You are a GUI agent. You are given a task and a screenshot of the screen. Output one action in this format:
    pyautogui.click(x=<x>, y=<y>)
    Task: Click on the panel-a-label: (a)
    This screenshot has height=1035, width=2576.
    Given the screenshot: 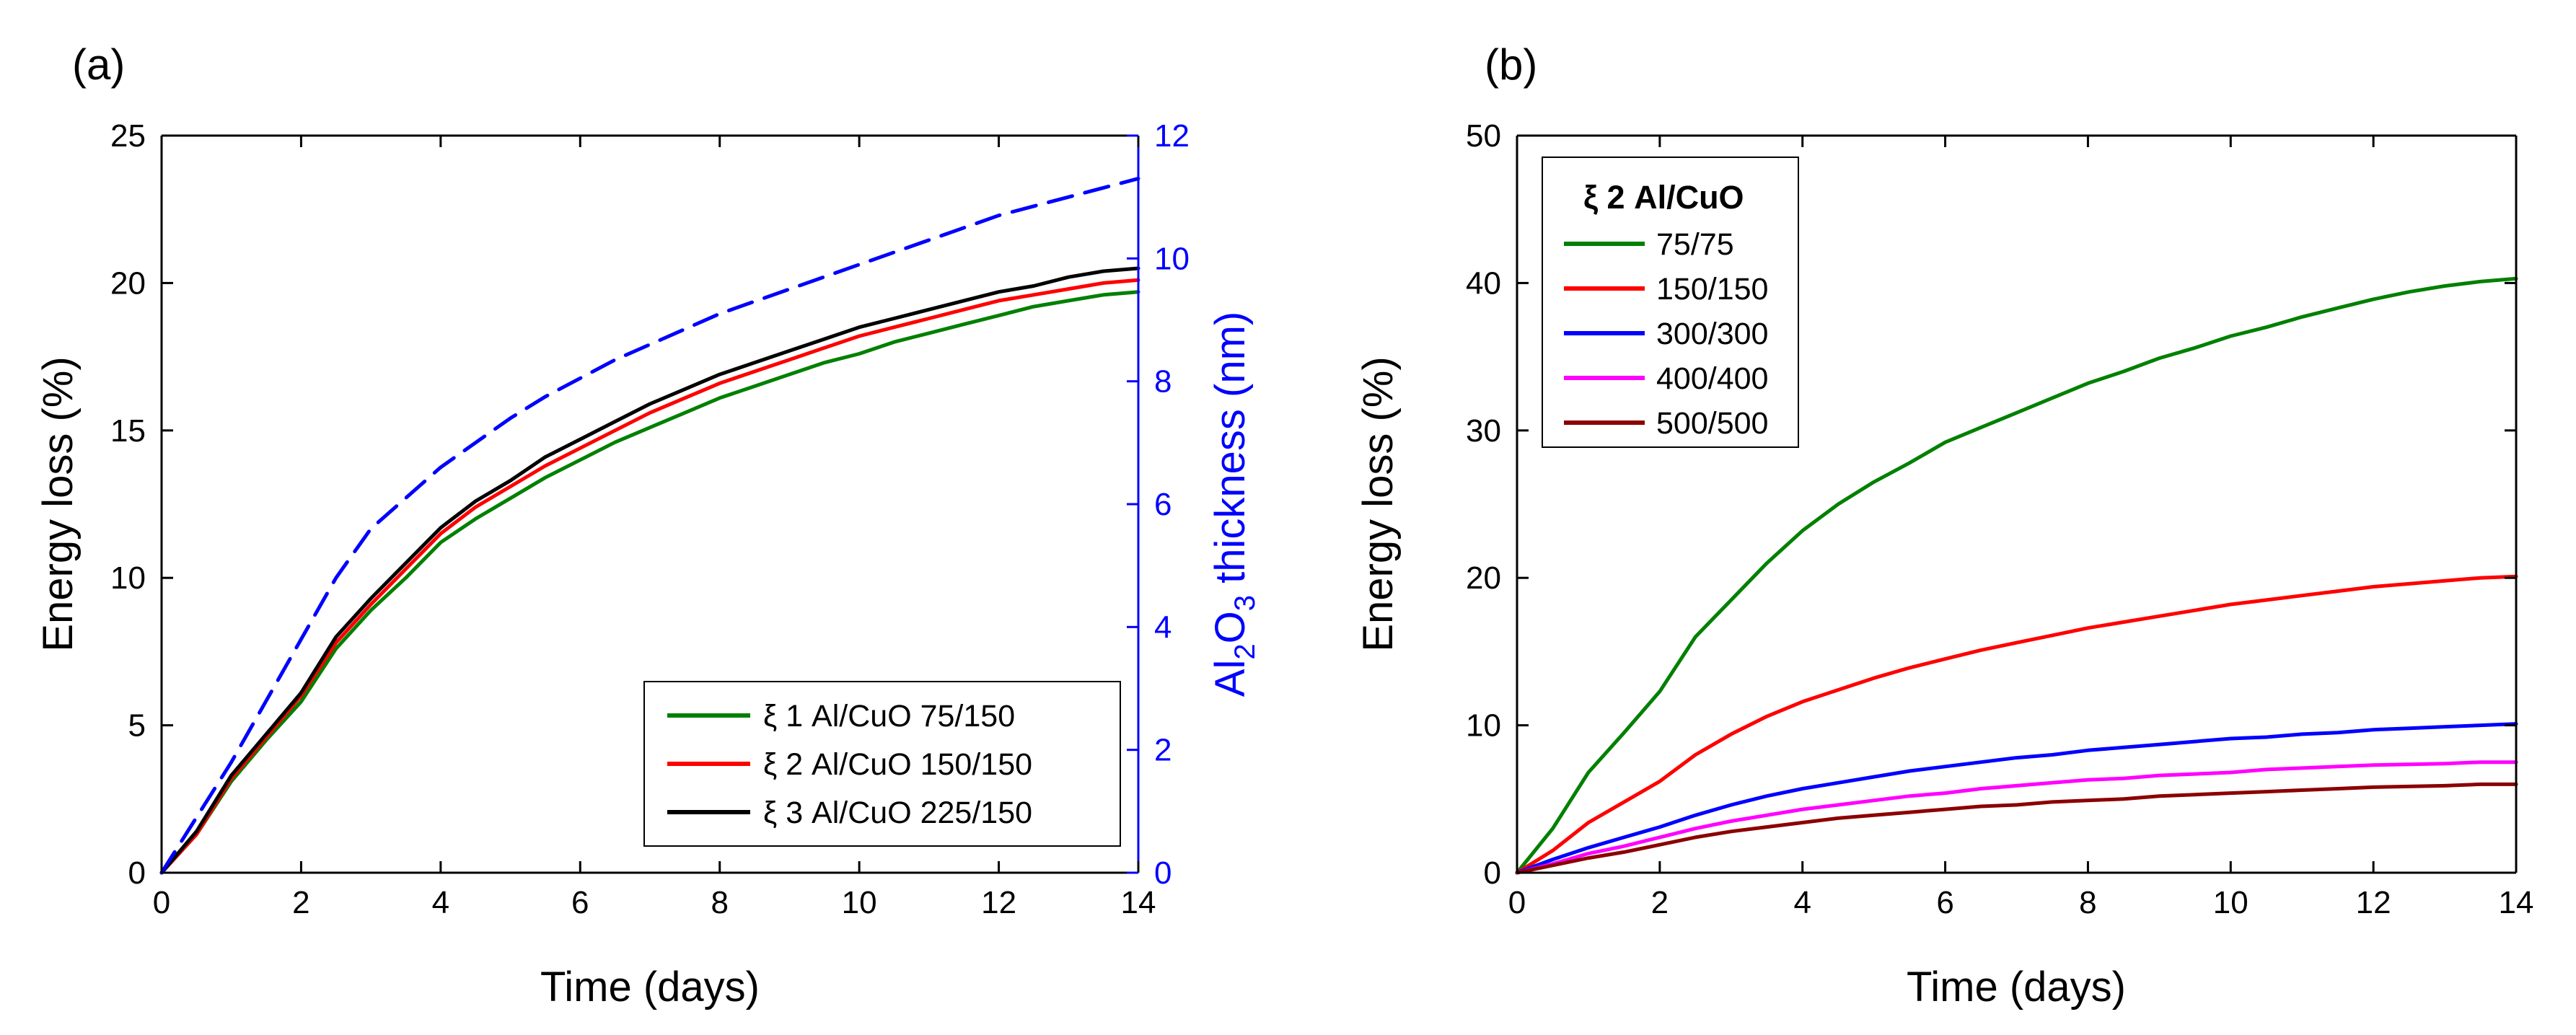 What is the action you would take?
    pyautogui.click(x=98, y=64)
    